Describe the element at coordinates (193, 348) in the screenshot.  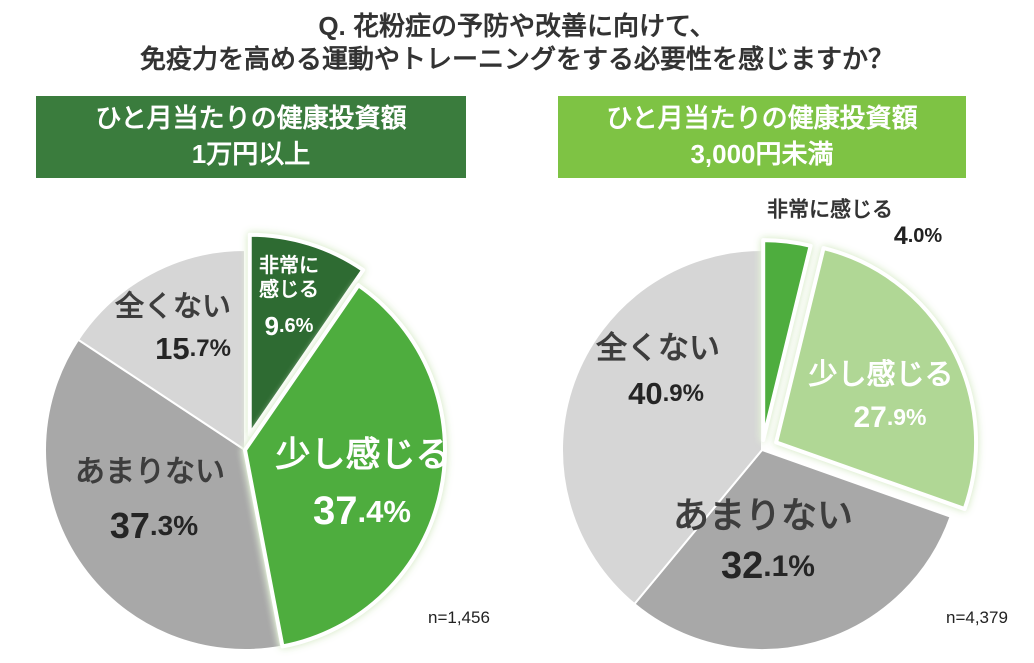
I see `pie-0-slice-3-value: 15.7%` at that location.